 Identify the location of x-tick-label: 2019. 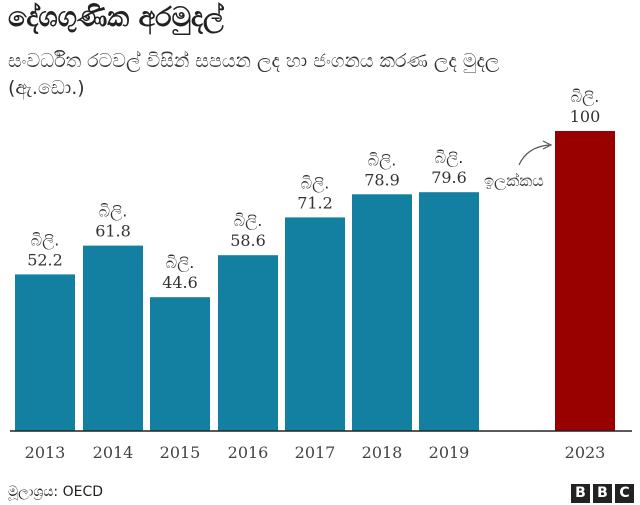
(449, 452).